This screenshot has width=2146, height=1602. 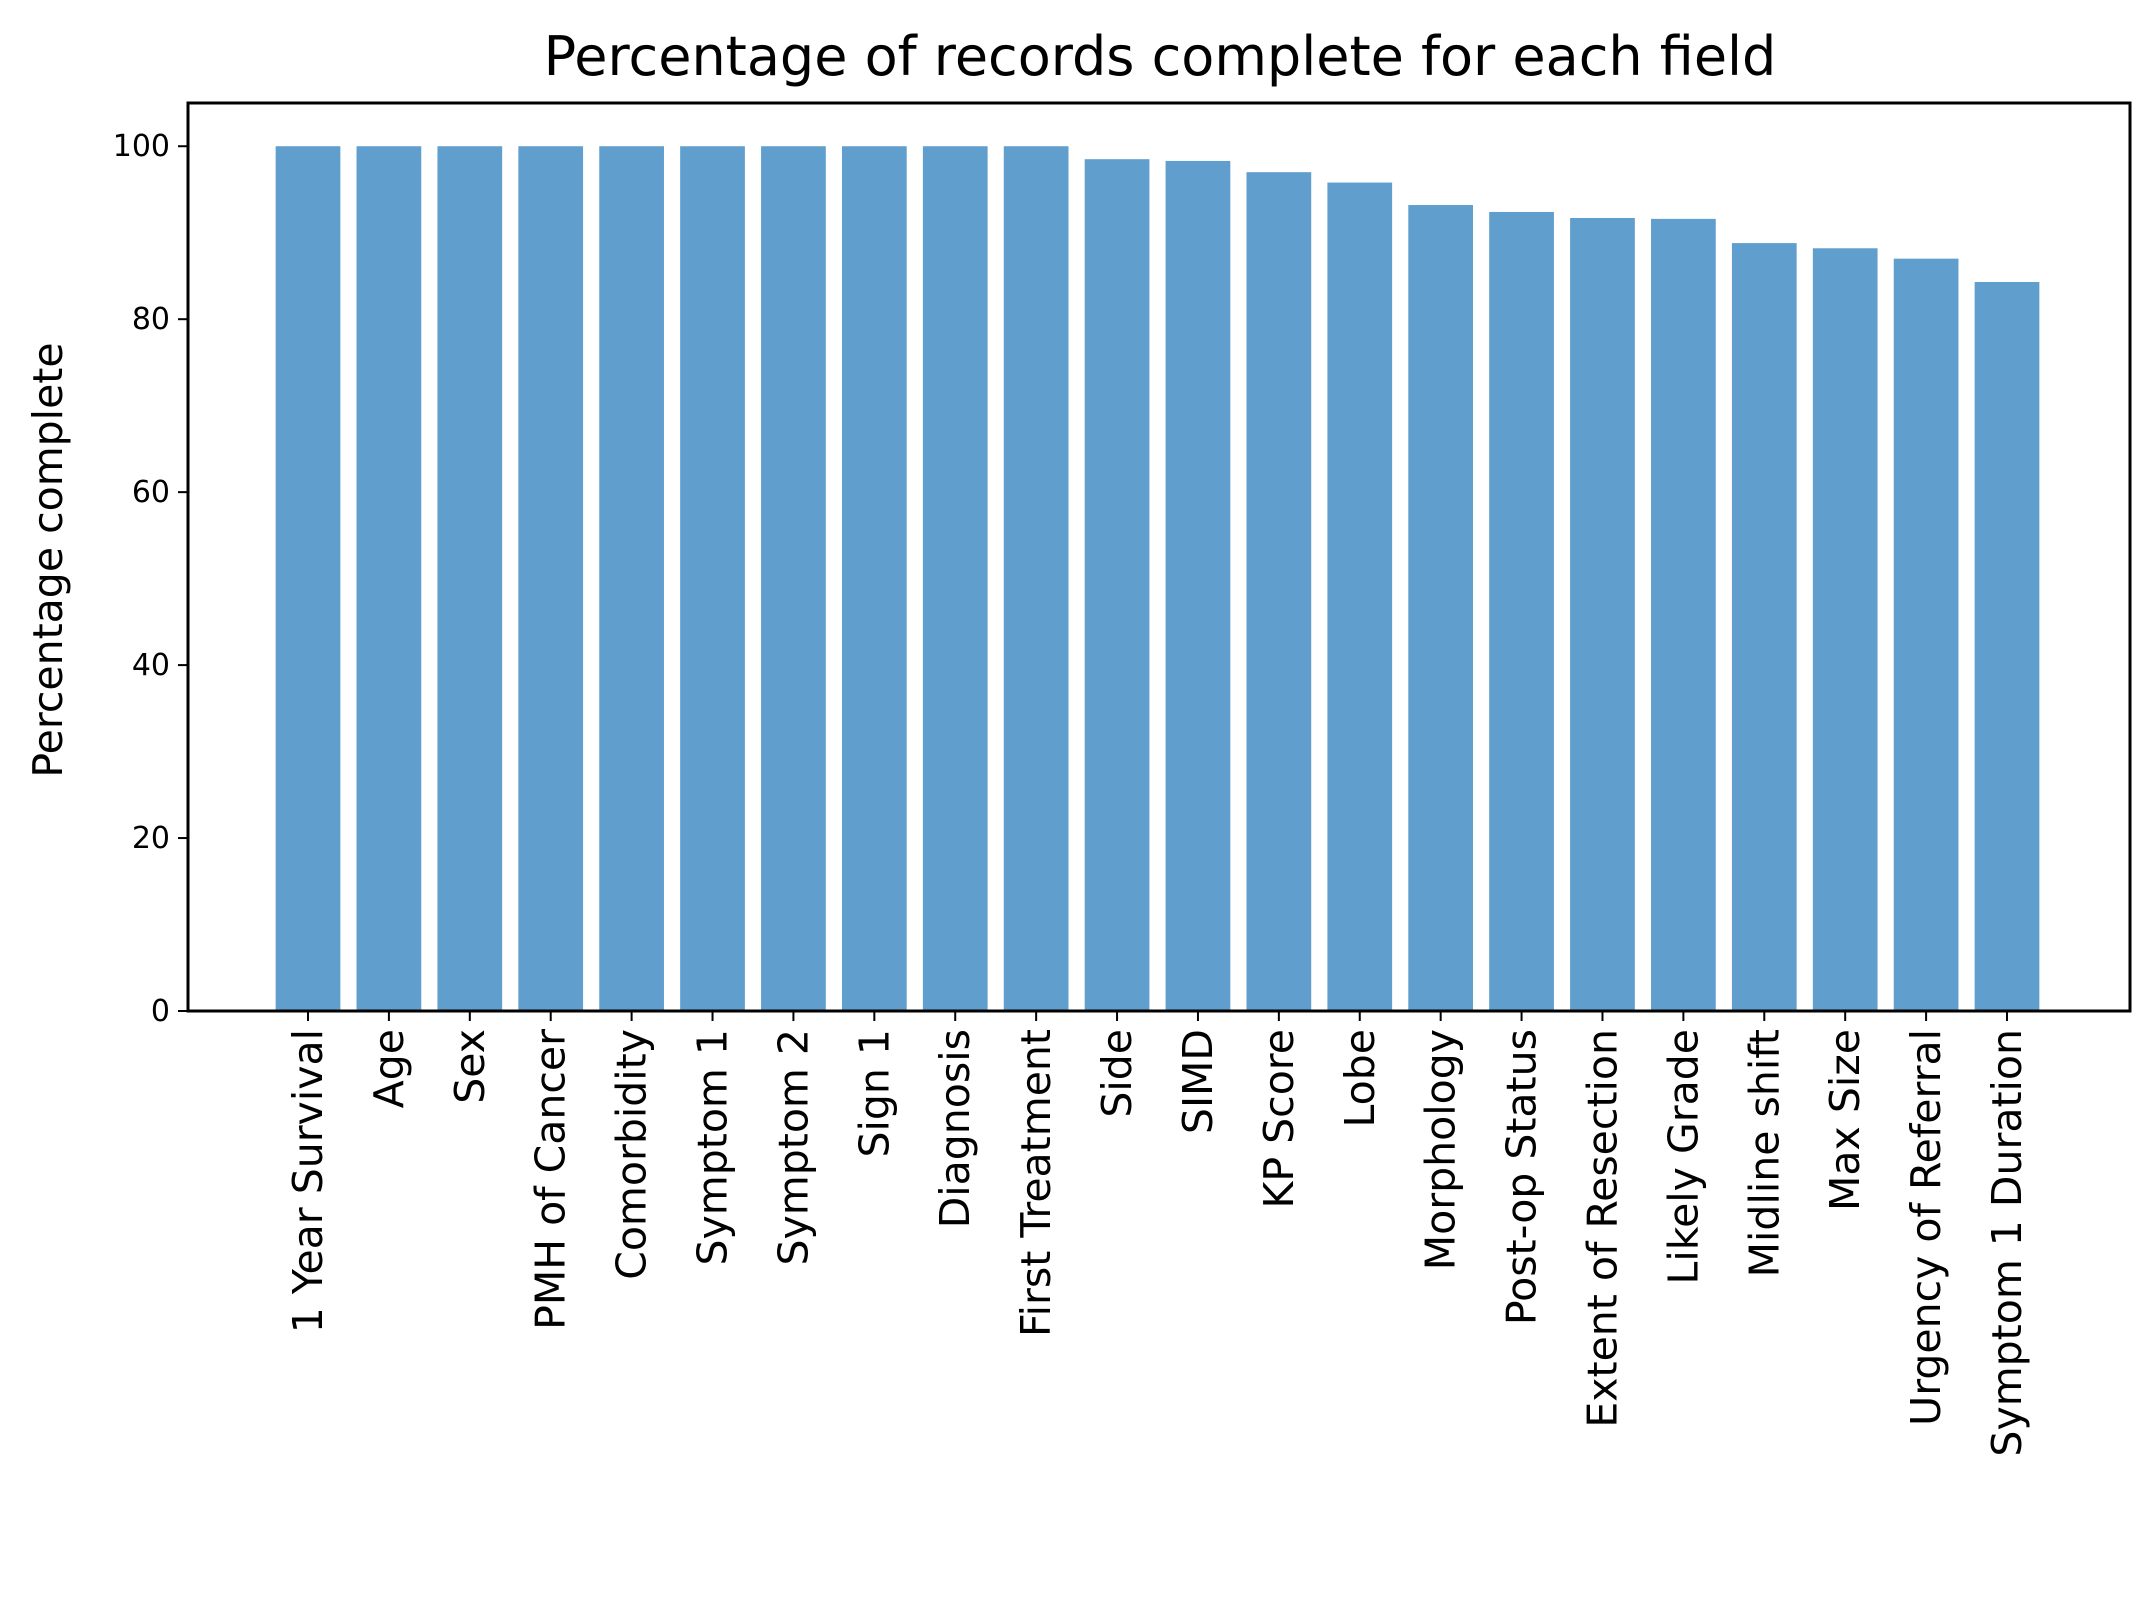 What do you see at coordinates (1764, 1153) in the screenshot?
I see `x-tick-label: Midline shift` at bounding box center [1764, 1153].